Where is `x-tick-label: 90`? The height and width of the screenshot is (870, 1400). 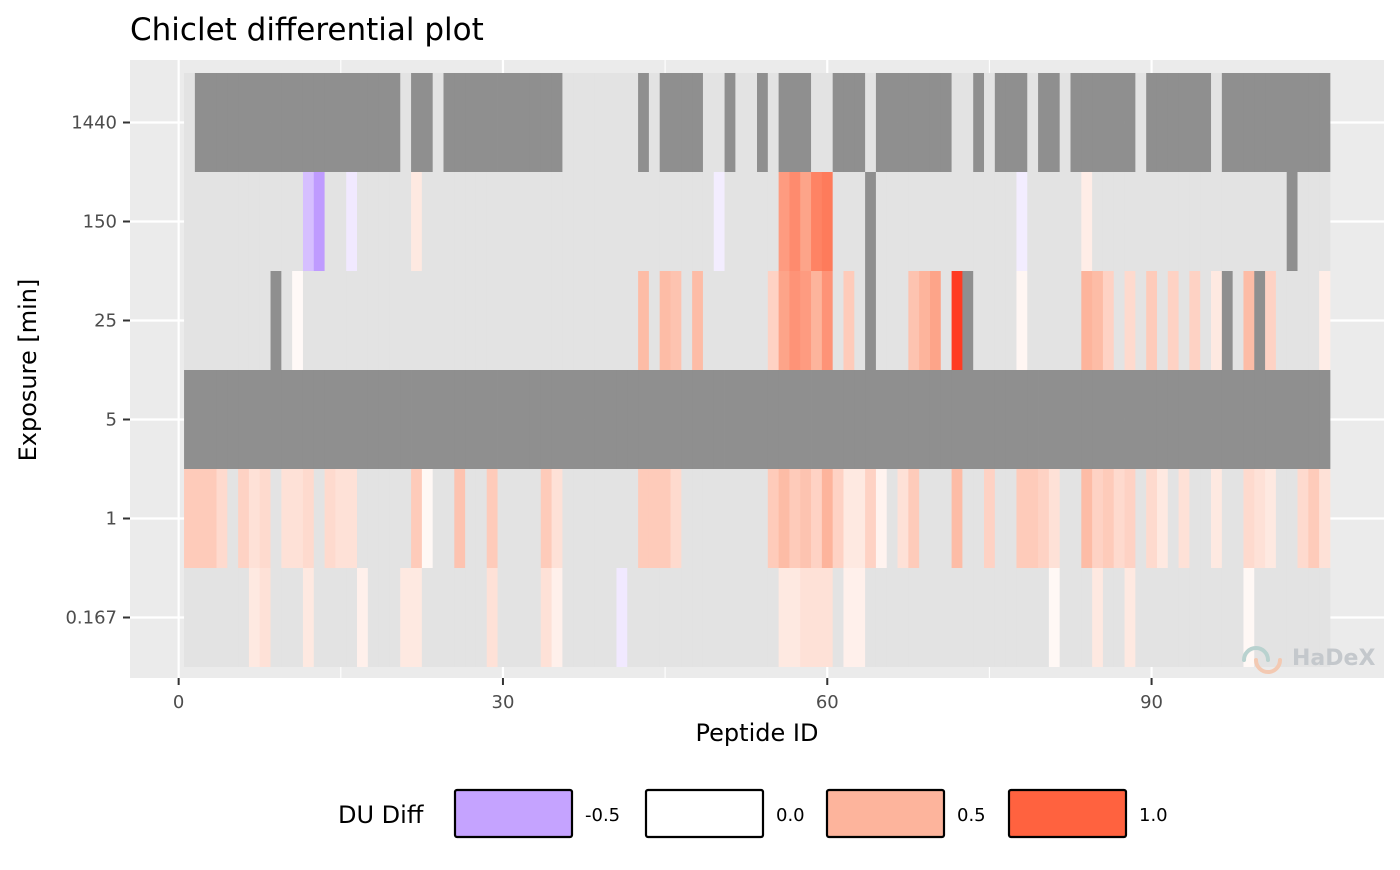
x-tick-label: 90 is located at coordinates (1151, 702).